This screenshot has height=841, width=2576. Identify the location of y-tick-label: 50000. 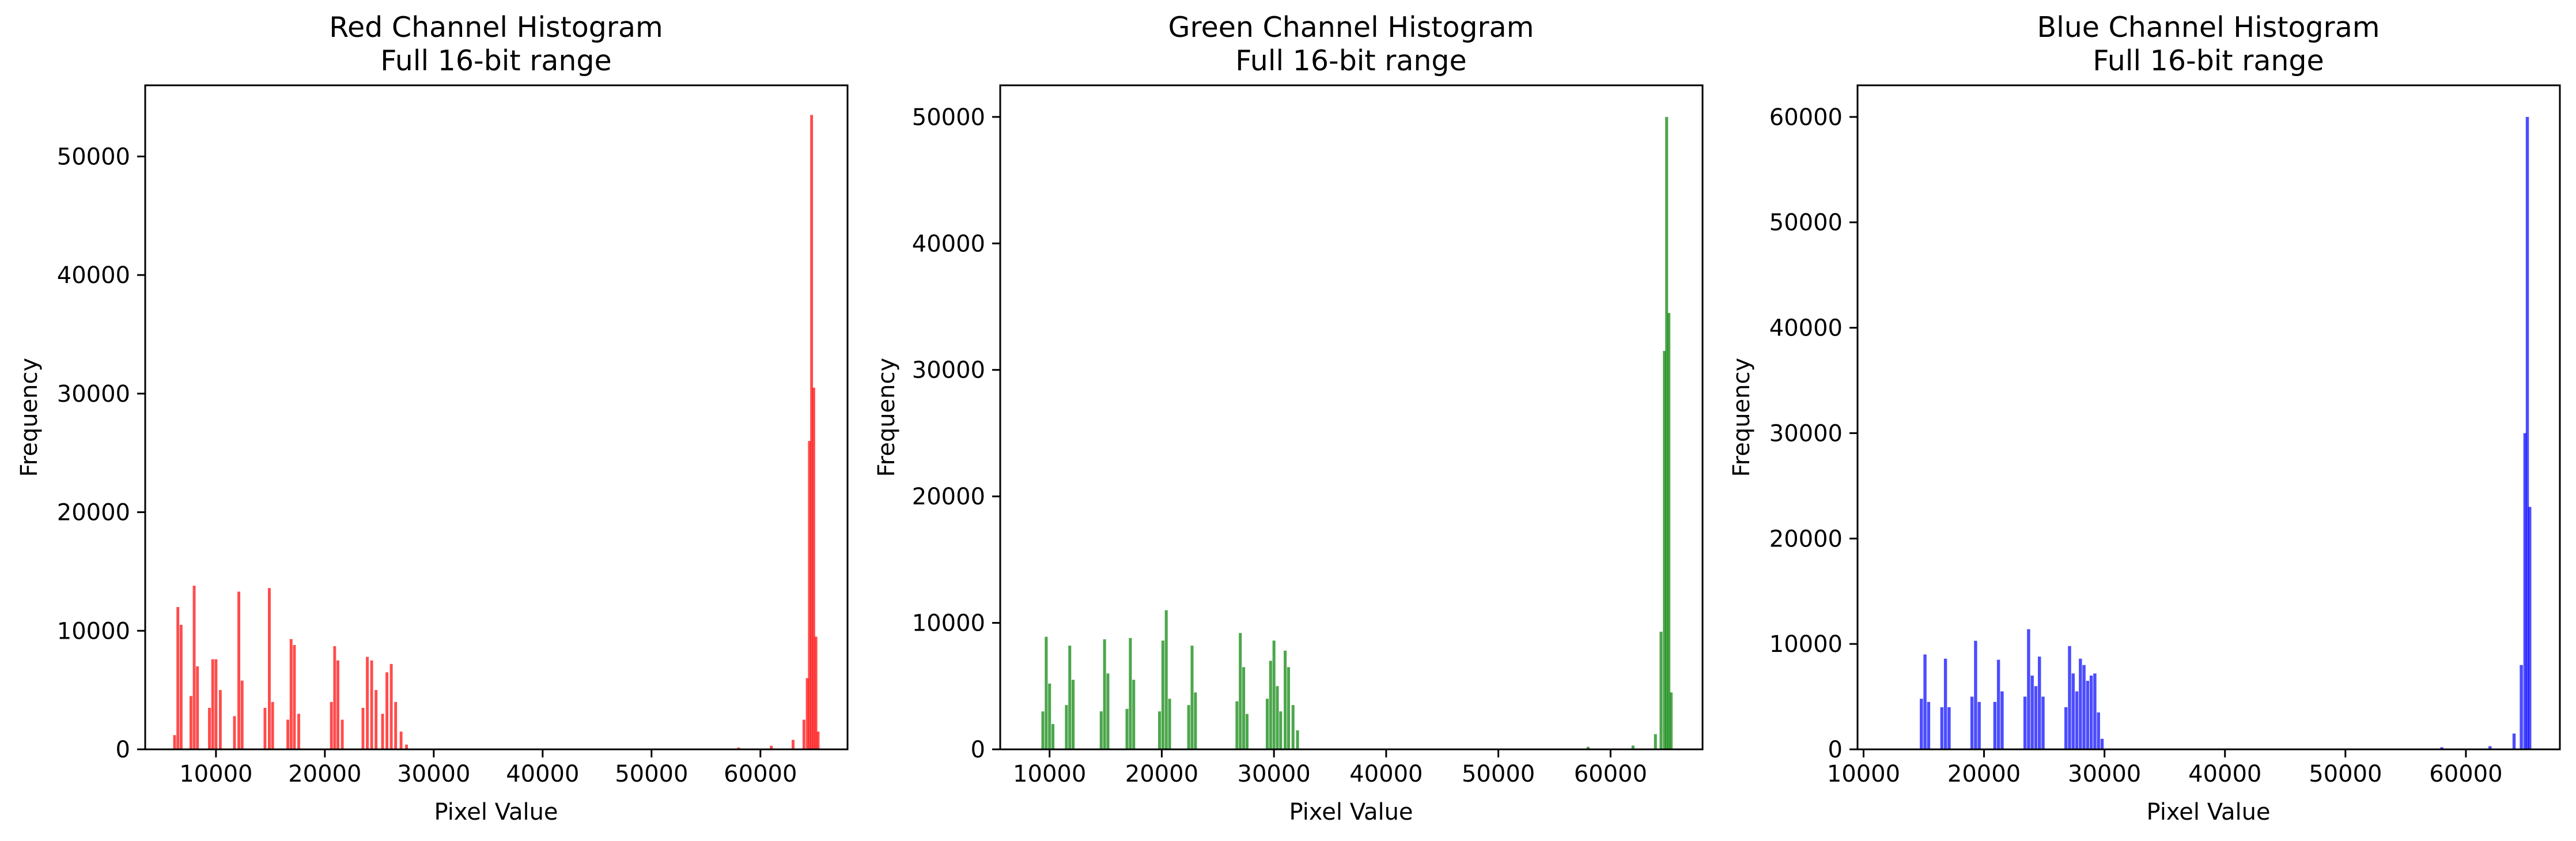
(1806, 223).